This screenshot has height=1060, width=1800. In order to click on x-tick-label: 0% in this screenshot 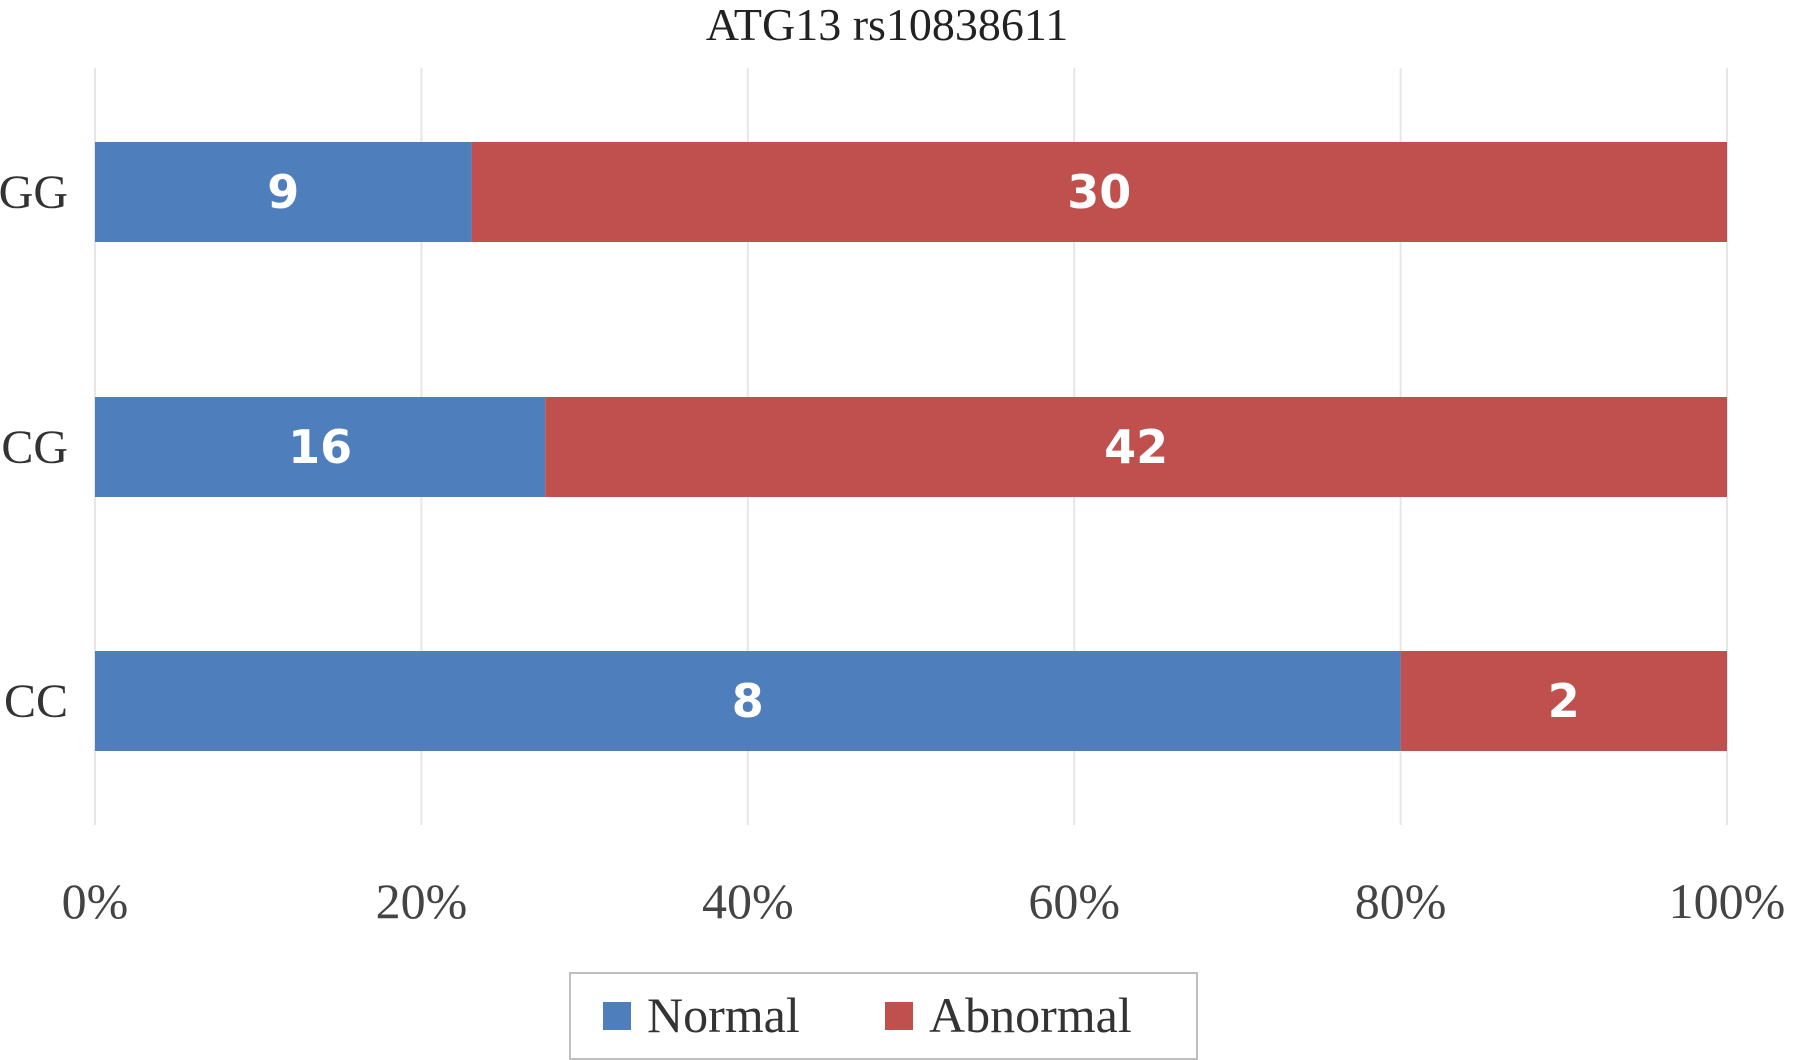, I will do `click(95, 901)`.